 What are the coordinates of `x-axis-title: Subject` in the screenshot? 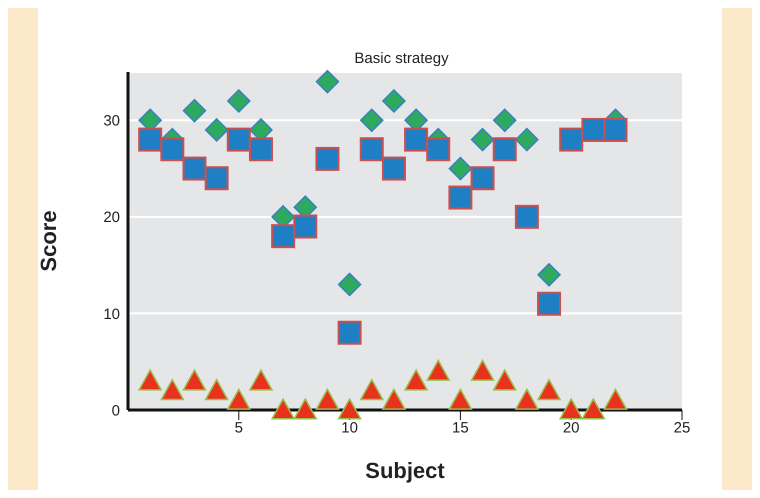 It's located at (405, 470).